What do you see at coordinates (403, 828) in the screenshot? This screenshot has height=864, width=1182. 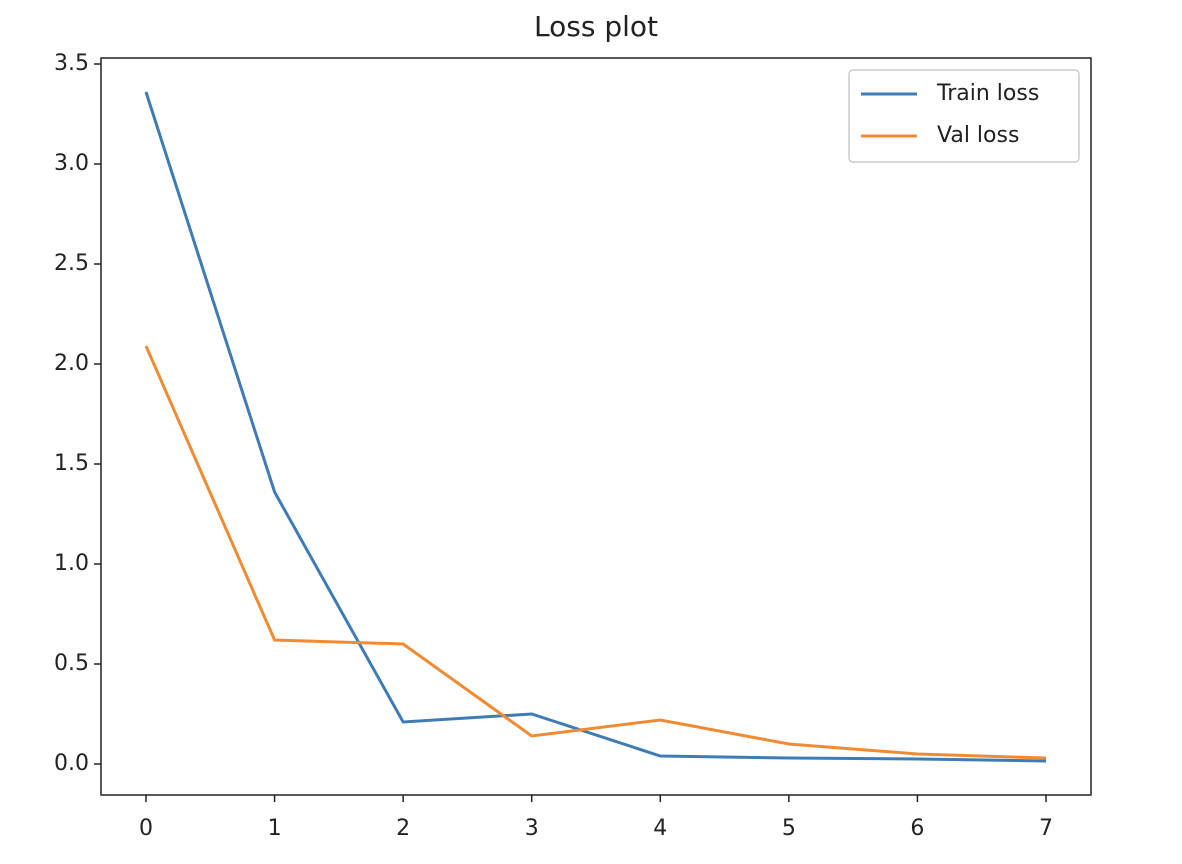 I see `x-tick-label: 2` at bounding box center [403, 828].